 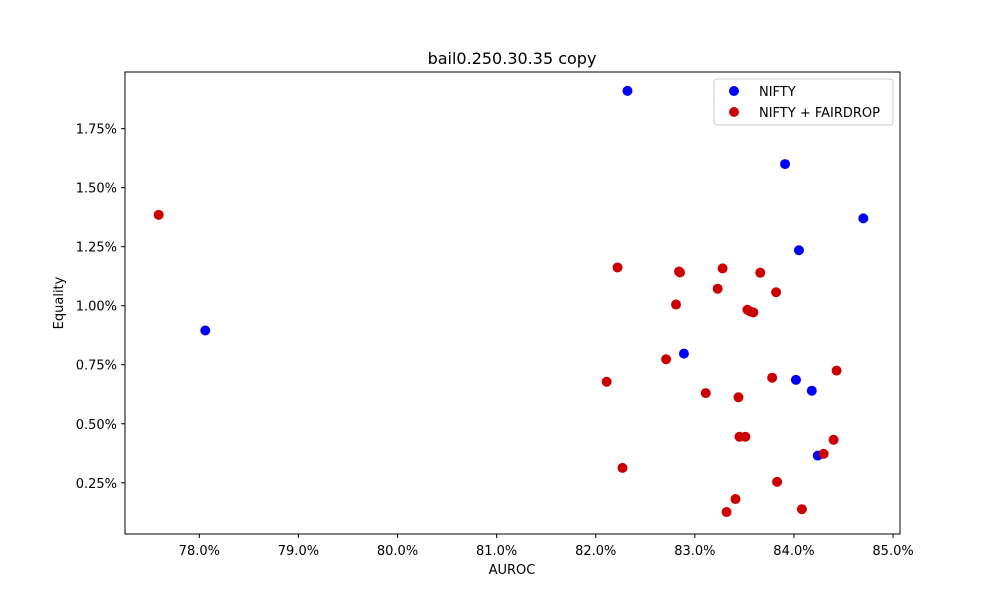 What do you see at coordinates (892, 551) in the screenshot?
I see `x-tick-label: 85.0%` at bounding box center [892, 551].